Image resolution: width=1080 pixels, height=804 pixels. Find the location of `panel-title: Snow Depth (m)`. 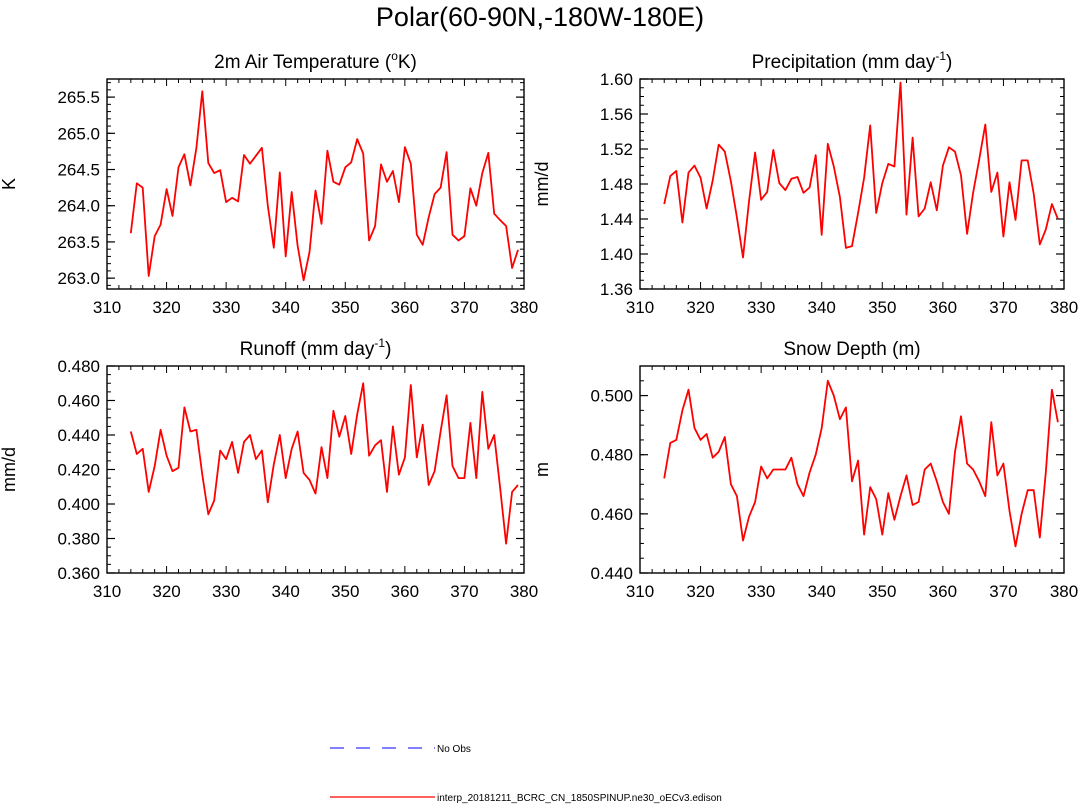

panel-title: Snow Depth (m) is located at coordinates (851, 349).